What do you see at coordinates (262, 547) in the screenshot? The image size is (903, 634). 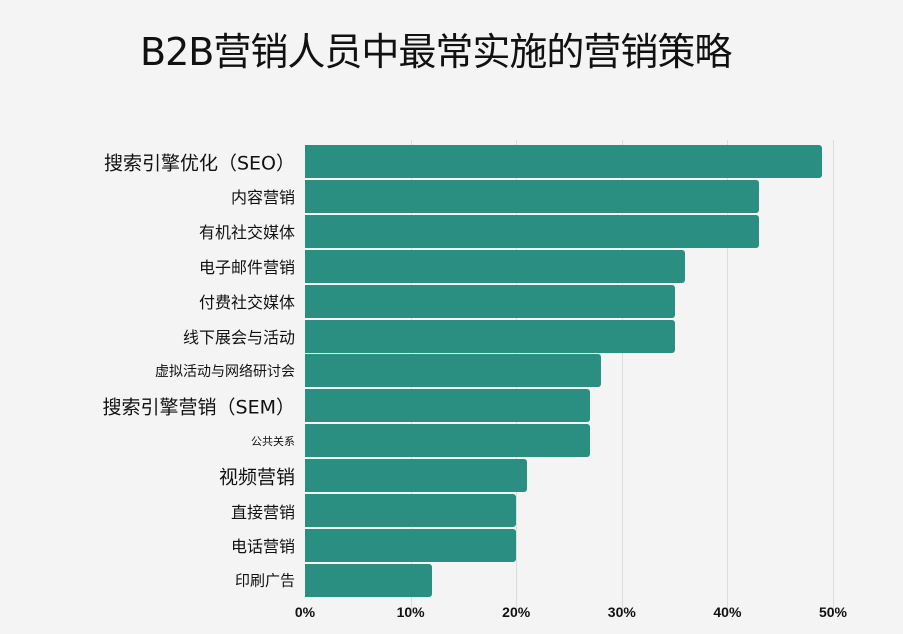 I see `category-label: 电话营销` at bounding box center [262, 547].